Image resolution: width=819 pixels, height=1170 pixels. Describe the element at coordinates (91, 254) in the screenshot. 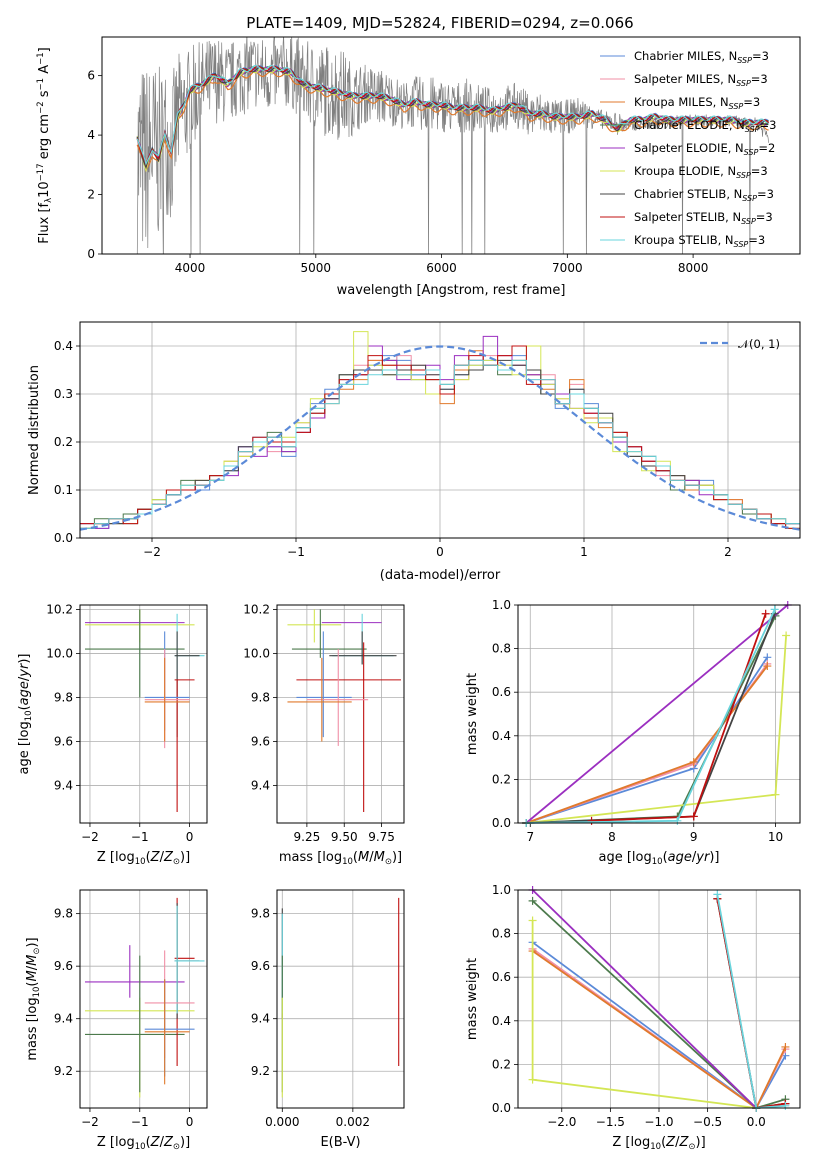

I see `y-tick-label: 0` at that location.